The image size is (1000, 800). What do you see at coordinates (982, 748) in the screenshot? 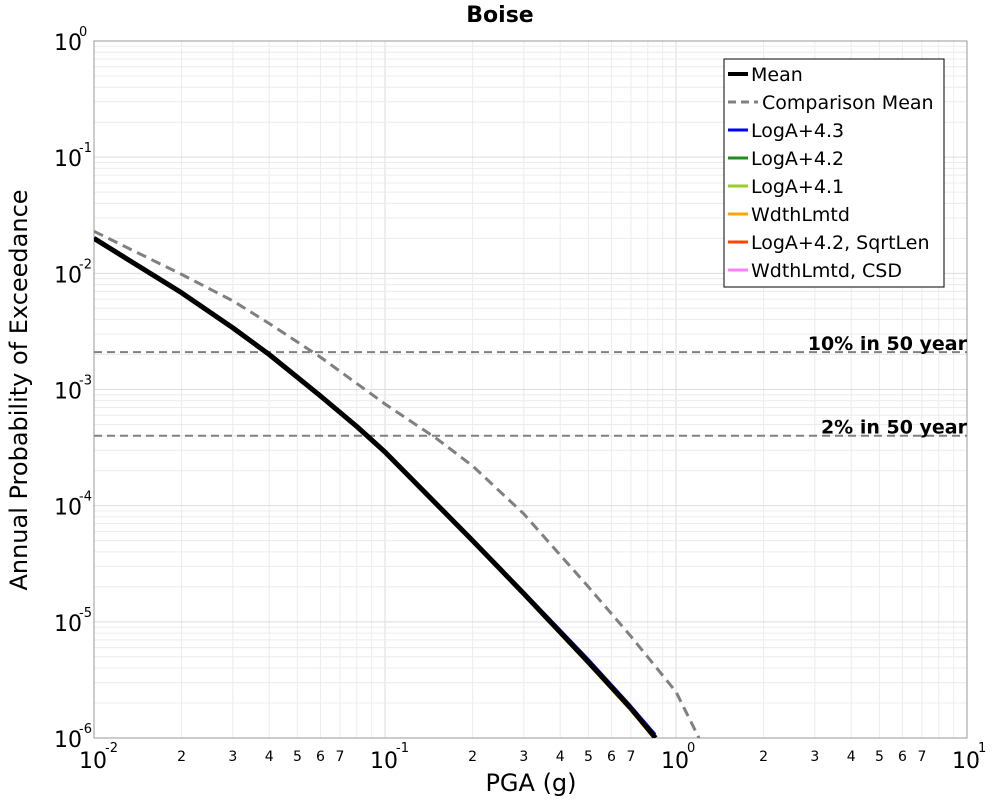
I see `x-tick-exponent: 1` at bounding box center [982, 748].